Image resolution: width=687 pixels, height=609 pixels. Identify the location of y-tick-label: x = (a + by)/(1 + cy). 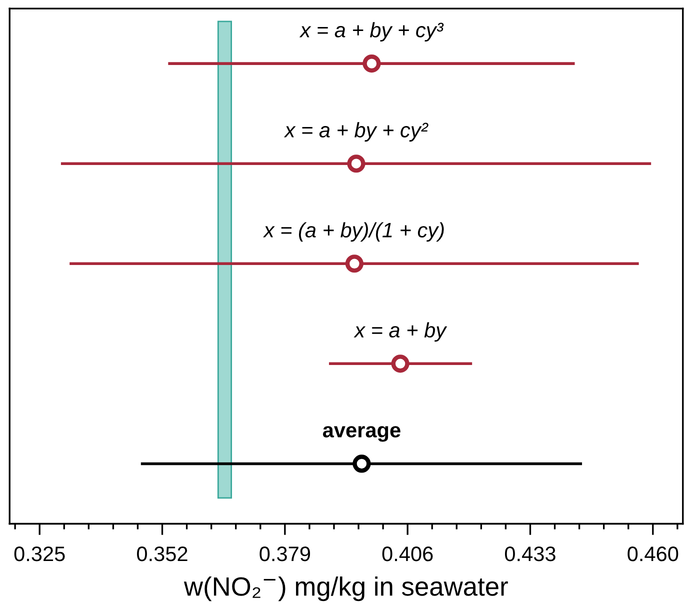
(353, 232).